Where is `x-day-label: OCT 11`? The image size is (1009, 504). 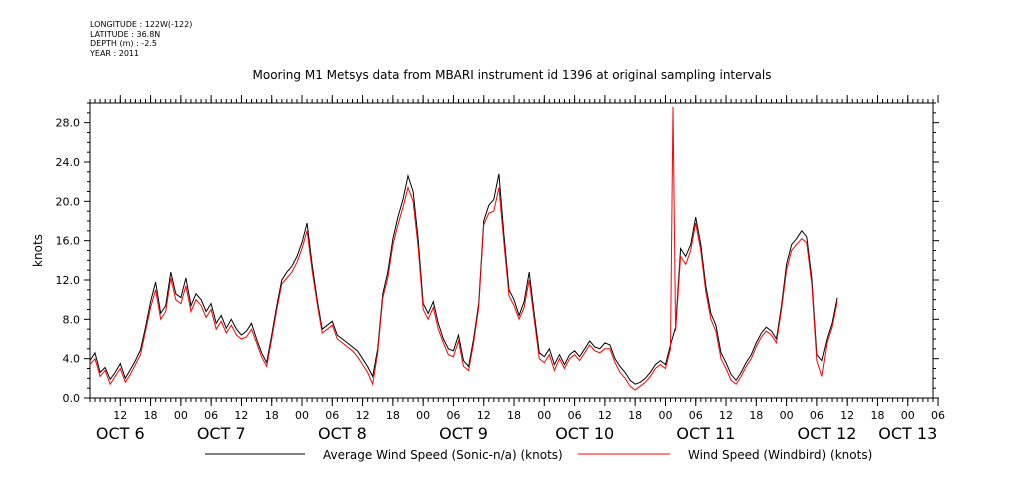
x-day-label: OCT 11 is located at coordinates (705, 433).